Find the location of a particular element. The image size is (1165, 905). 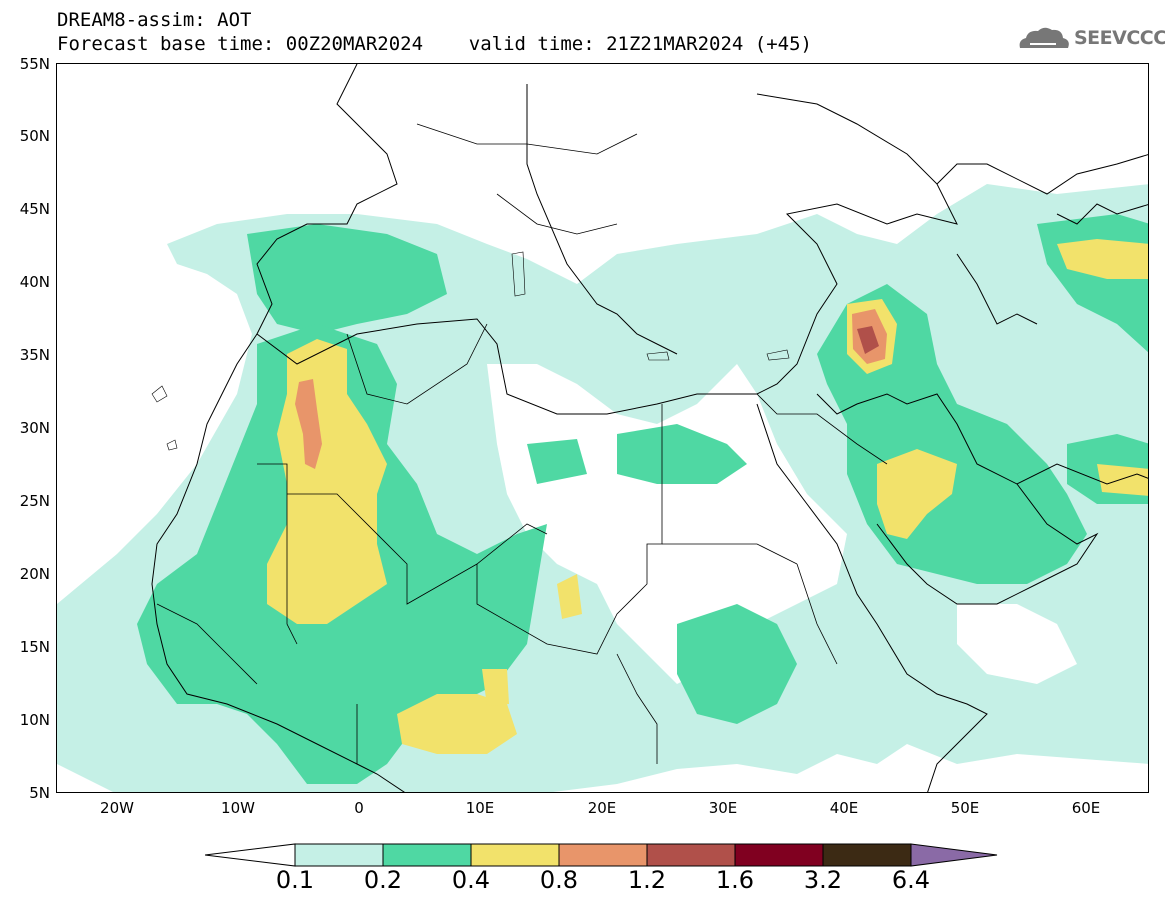

lat-label: 20N is located at coordinates (34, 574).